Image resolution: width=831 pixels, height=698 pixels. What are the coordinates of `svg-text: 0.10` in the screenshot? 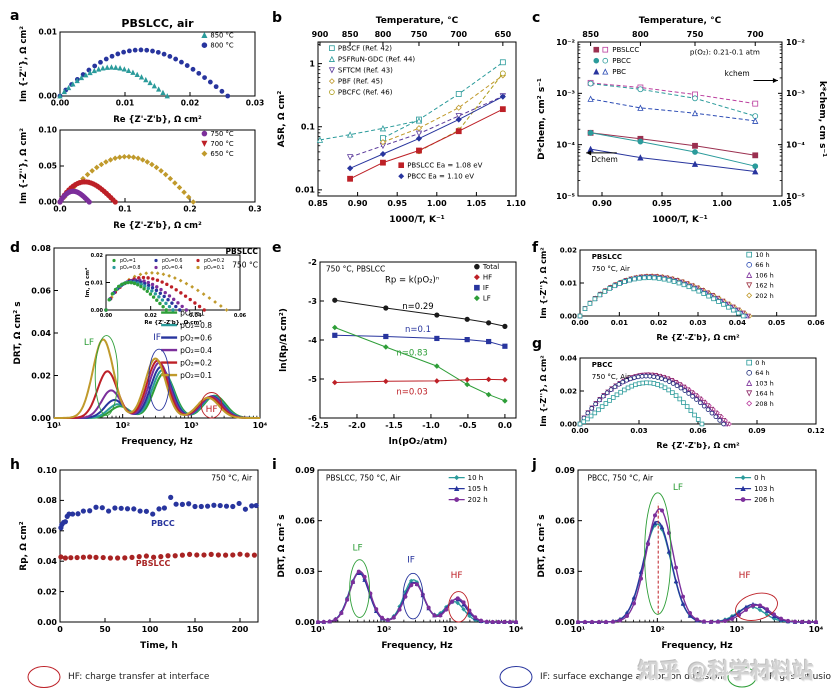 It's located at (47, 470).